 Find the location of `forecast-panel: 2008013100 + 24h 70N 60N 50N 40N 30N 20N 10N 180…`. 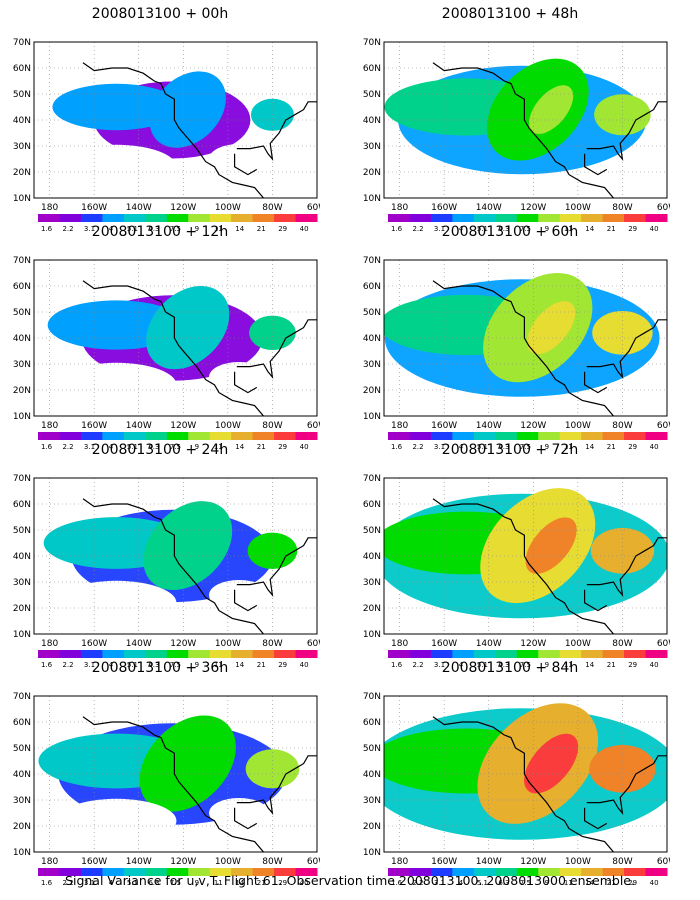

forecast-panel: 2008013100 + 24h 70N 60N 50N 40N 30N 20N 10N 180… is located at coordinates (160, 555).